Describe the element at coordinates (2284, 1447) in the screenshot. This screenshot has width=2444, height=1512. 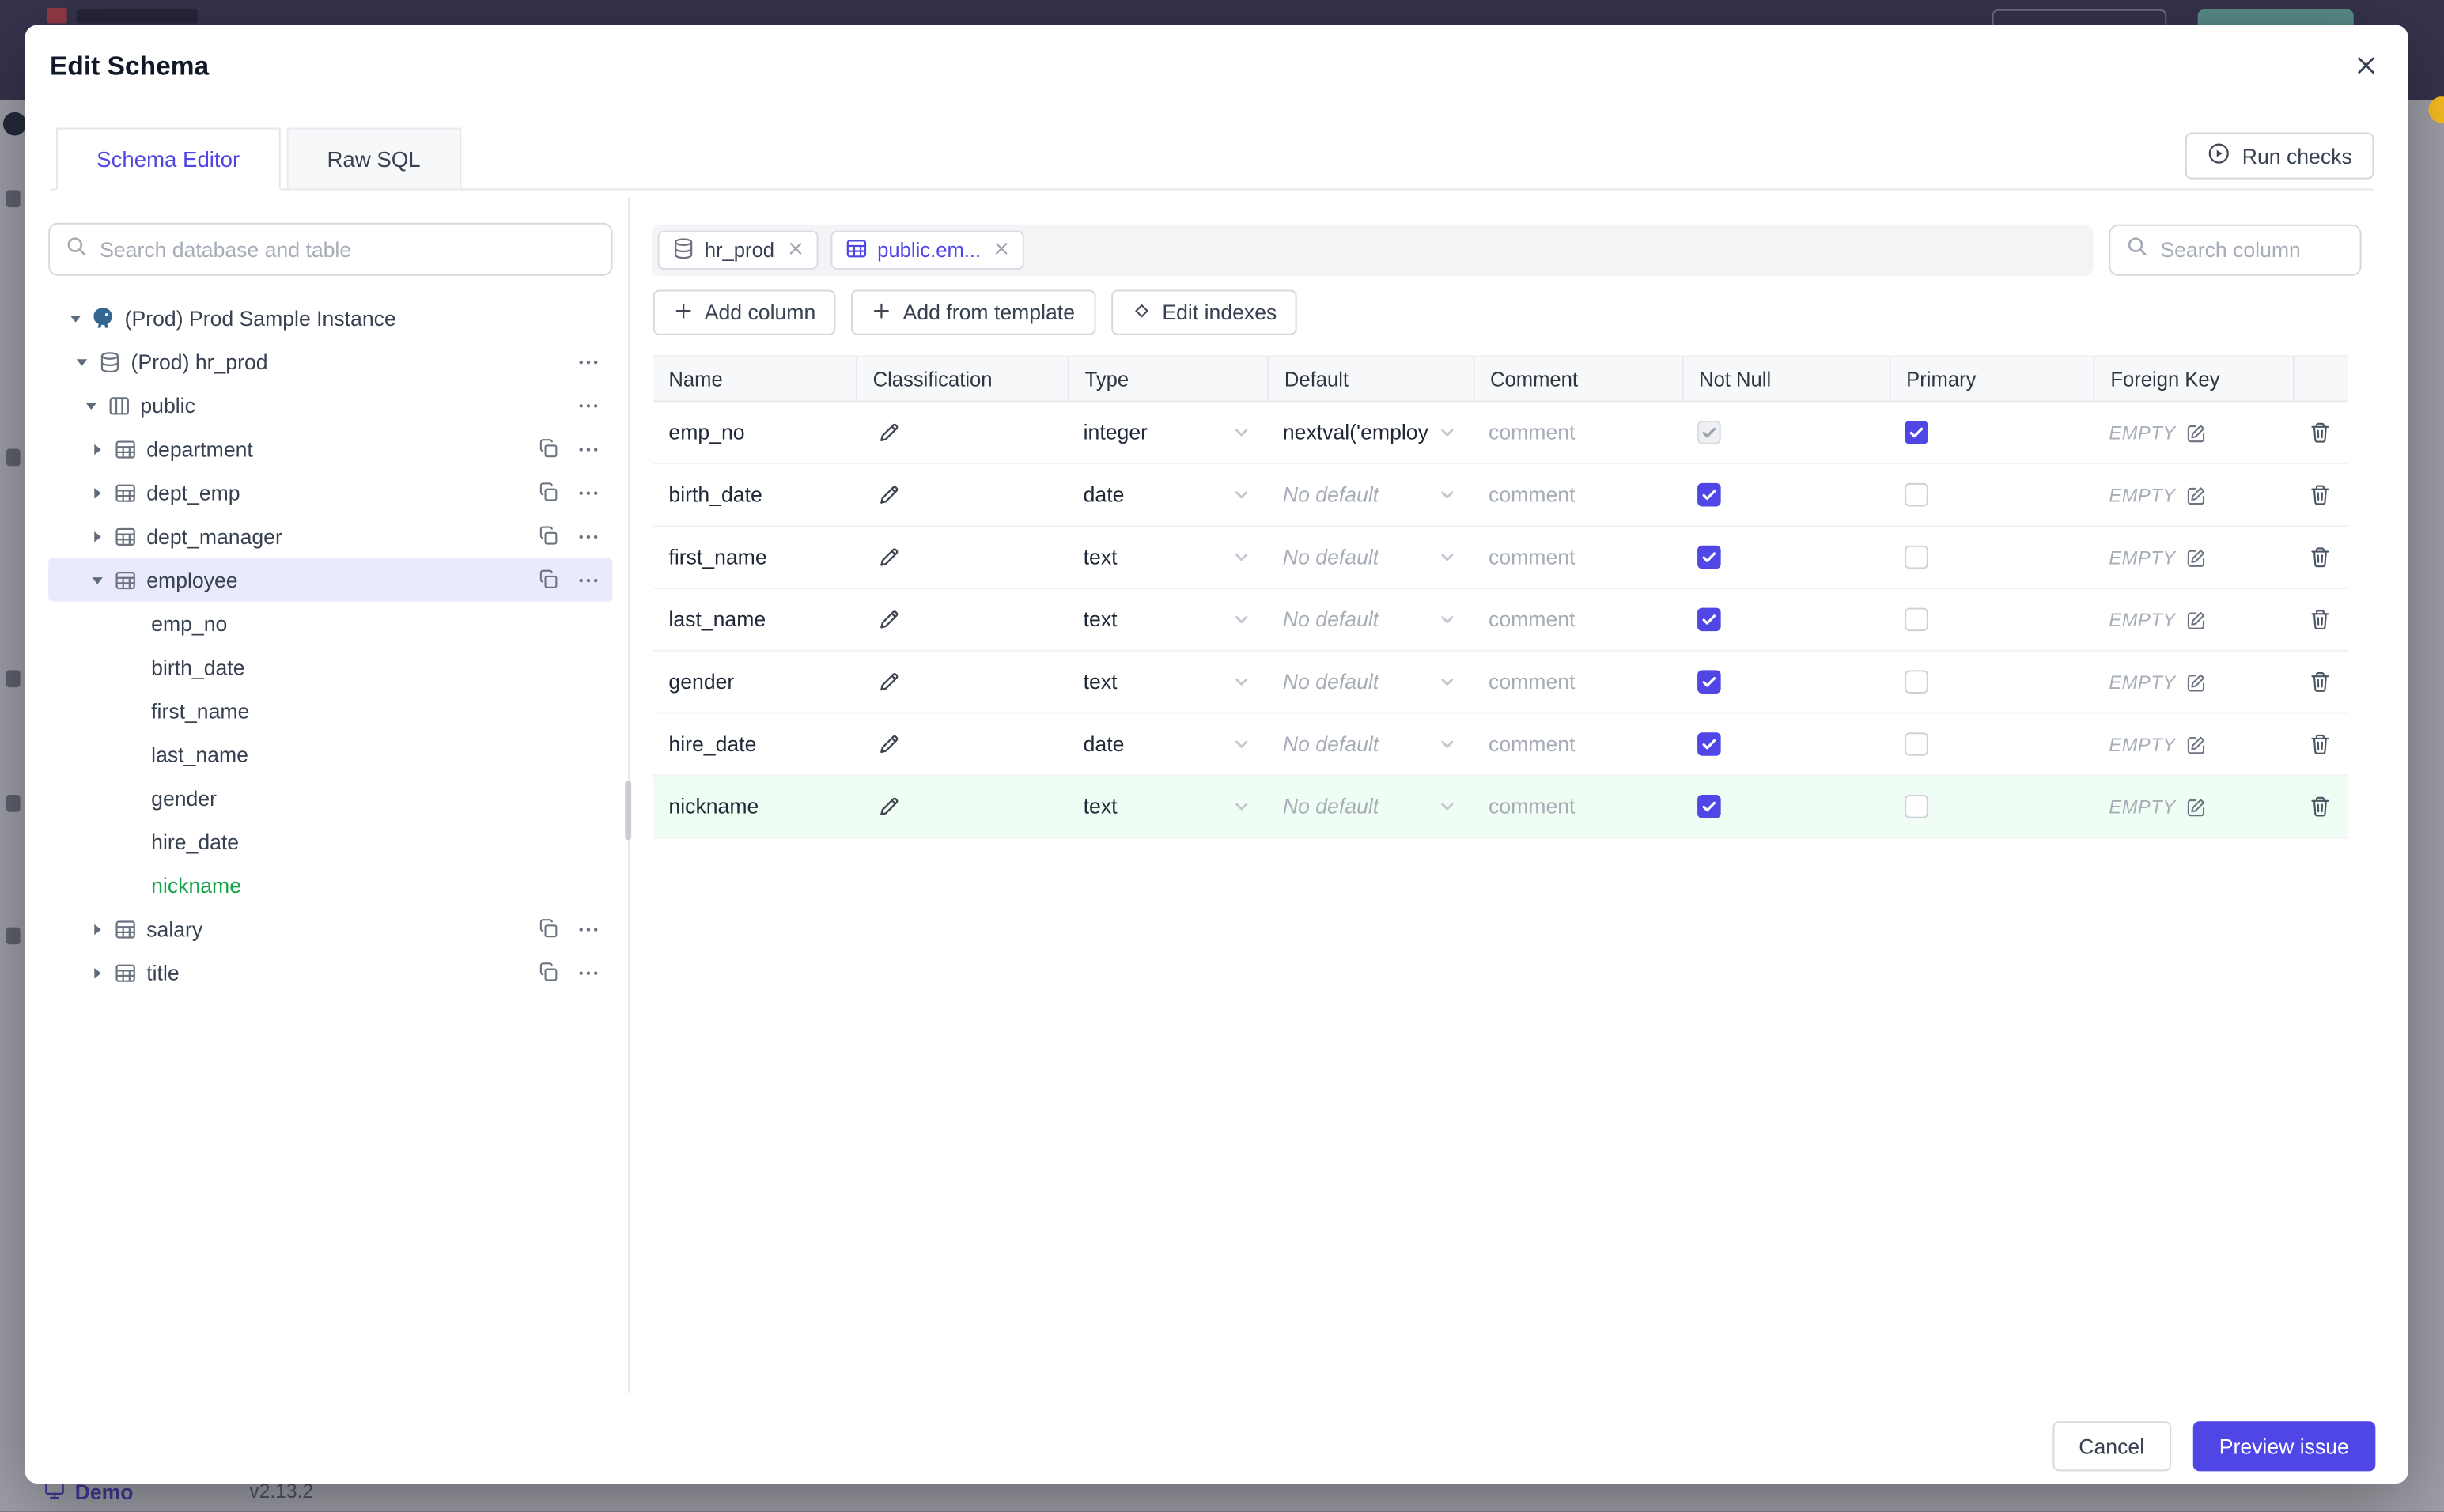
I see `preview-issue-button: Preview issue` at that location.